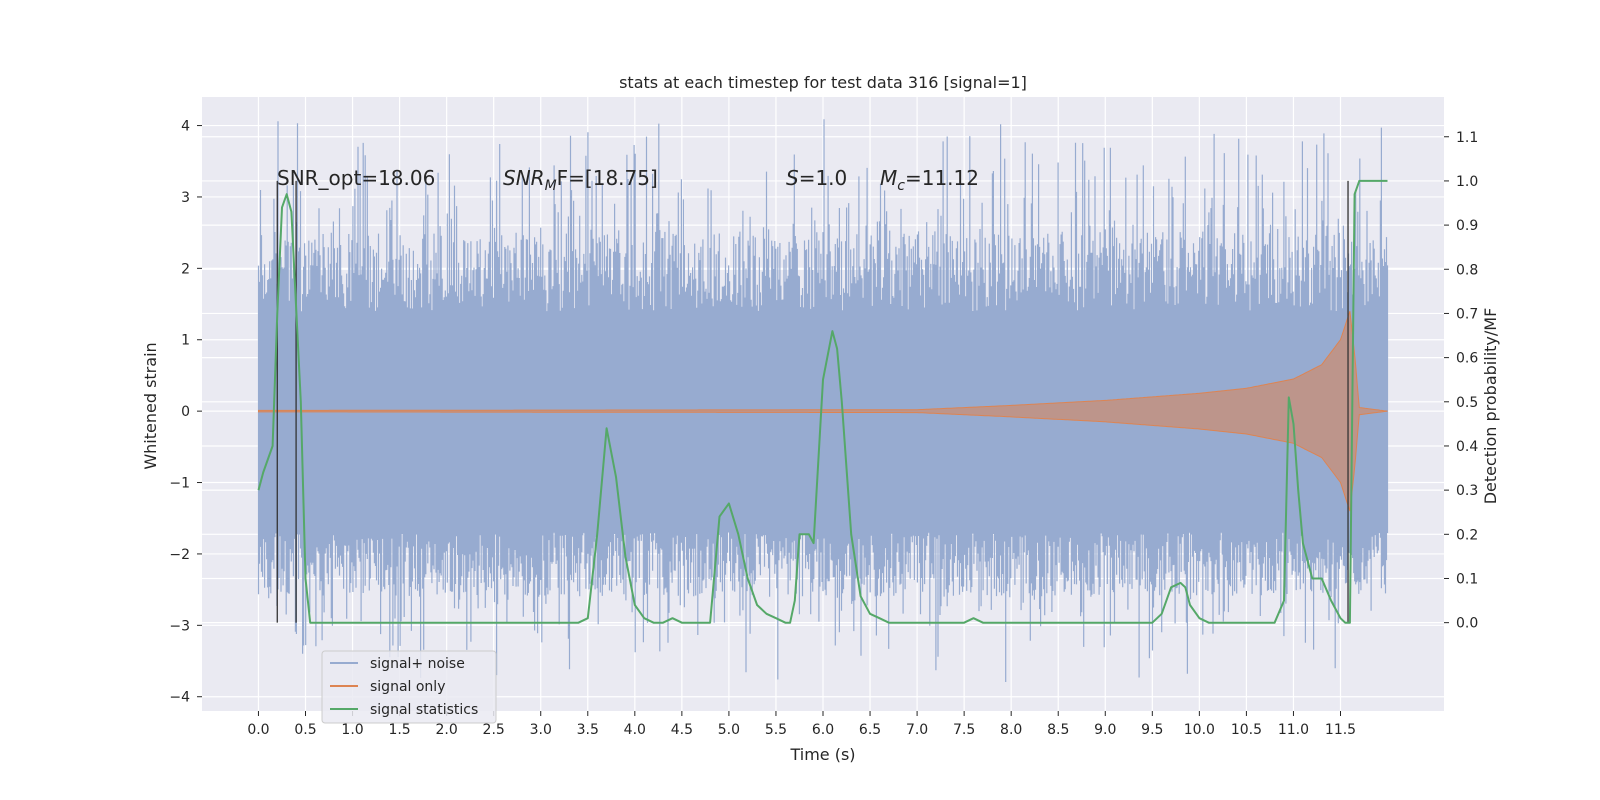 The image size is (1600, 800). Describe the element at coordinates (822, 754) in the screenshot. I see `x-axis-label: Time (s)` at that location.